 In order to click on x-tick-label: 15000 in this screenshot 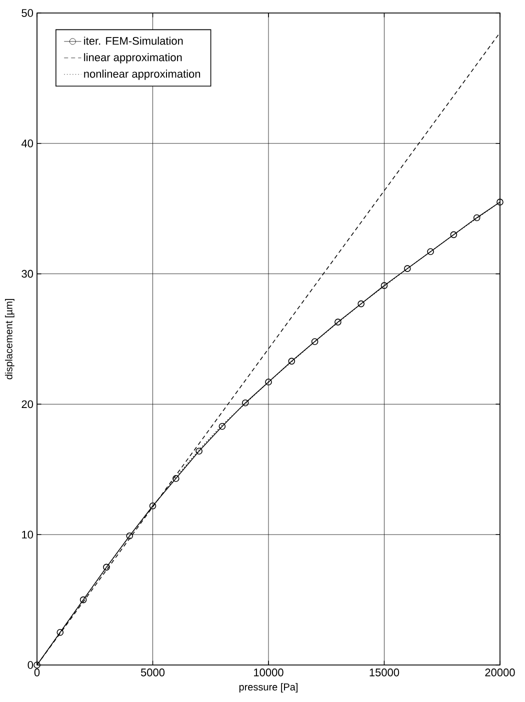, I will do `click(385, 672)`.